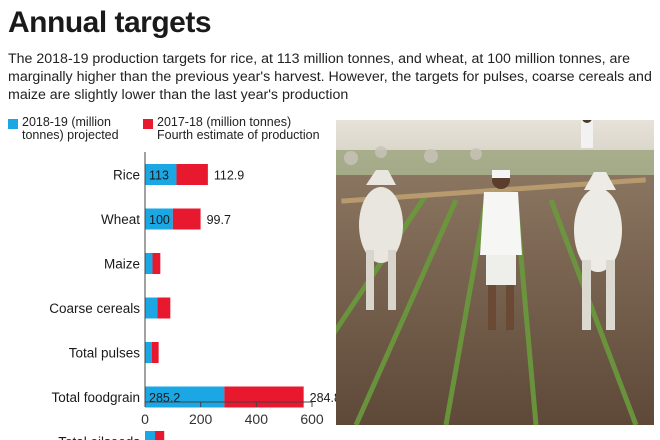  Describe the element at coordinates (164, 398) in the screenshot. I see `data-label: 285.2` at that location.